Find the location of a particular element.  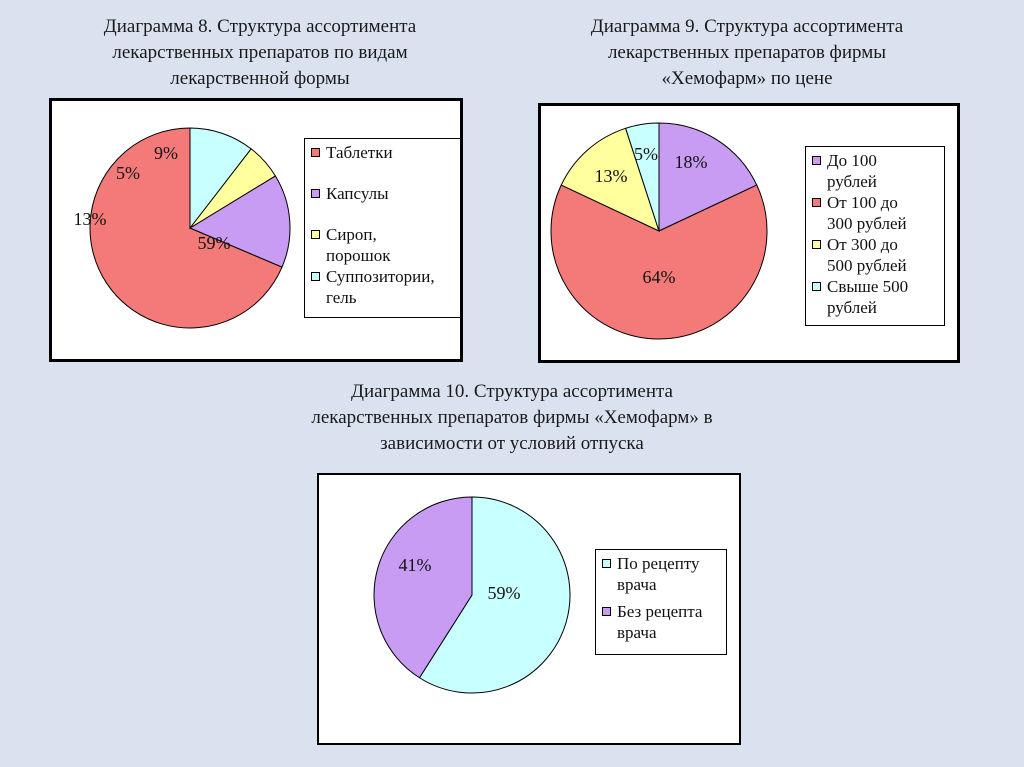

legend-item: Свыше 500 рублей is located at coordinates (876, 297).